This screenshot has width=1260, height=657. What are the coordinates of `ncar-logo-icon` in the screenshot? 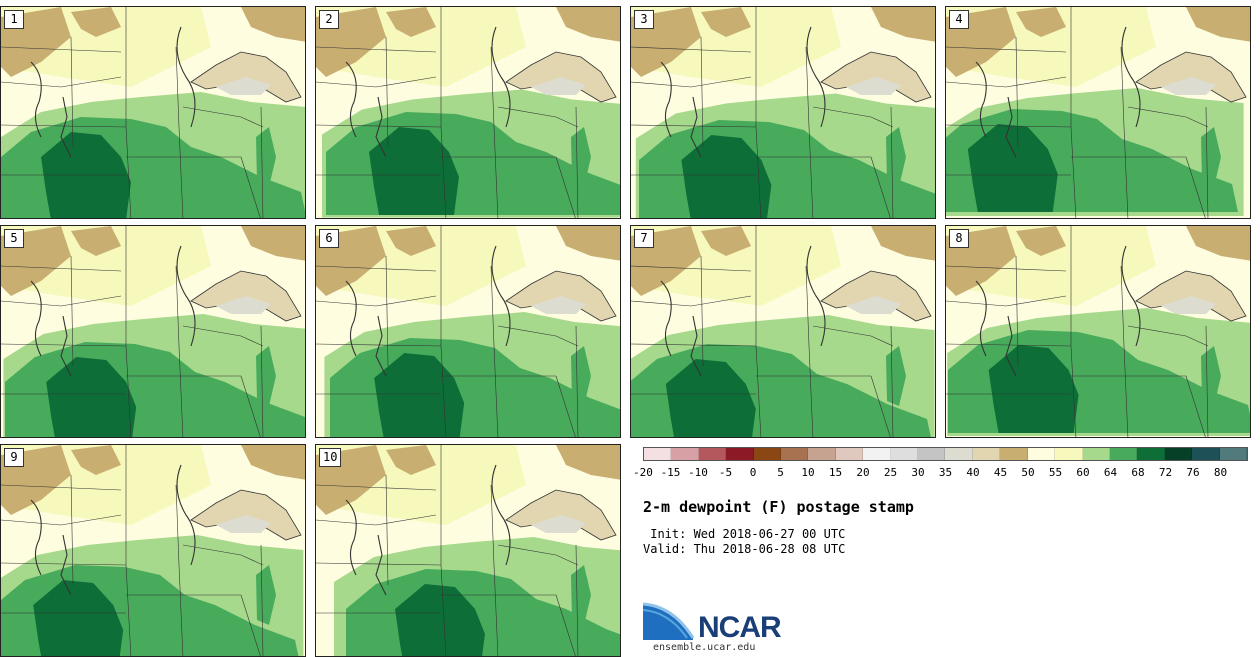 It's located at (669, 621).